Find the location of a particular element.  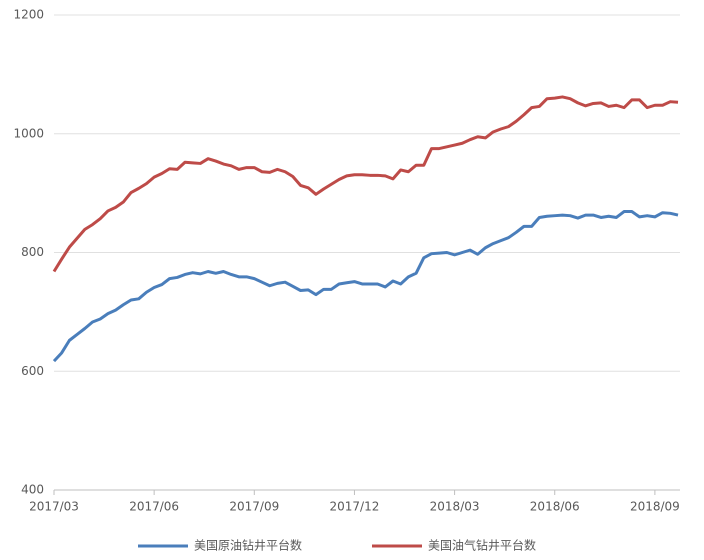

x-tick-label: 2017/12 is located at coordinates (355, 507).